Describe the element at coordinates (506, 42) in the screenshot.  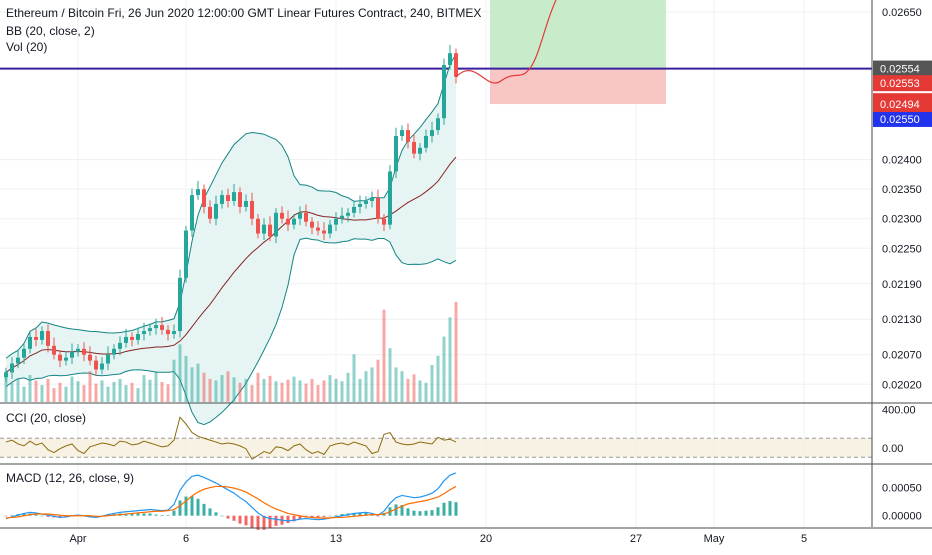
I see `projection-line` at that location.